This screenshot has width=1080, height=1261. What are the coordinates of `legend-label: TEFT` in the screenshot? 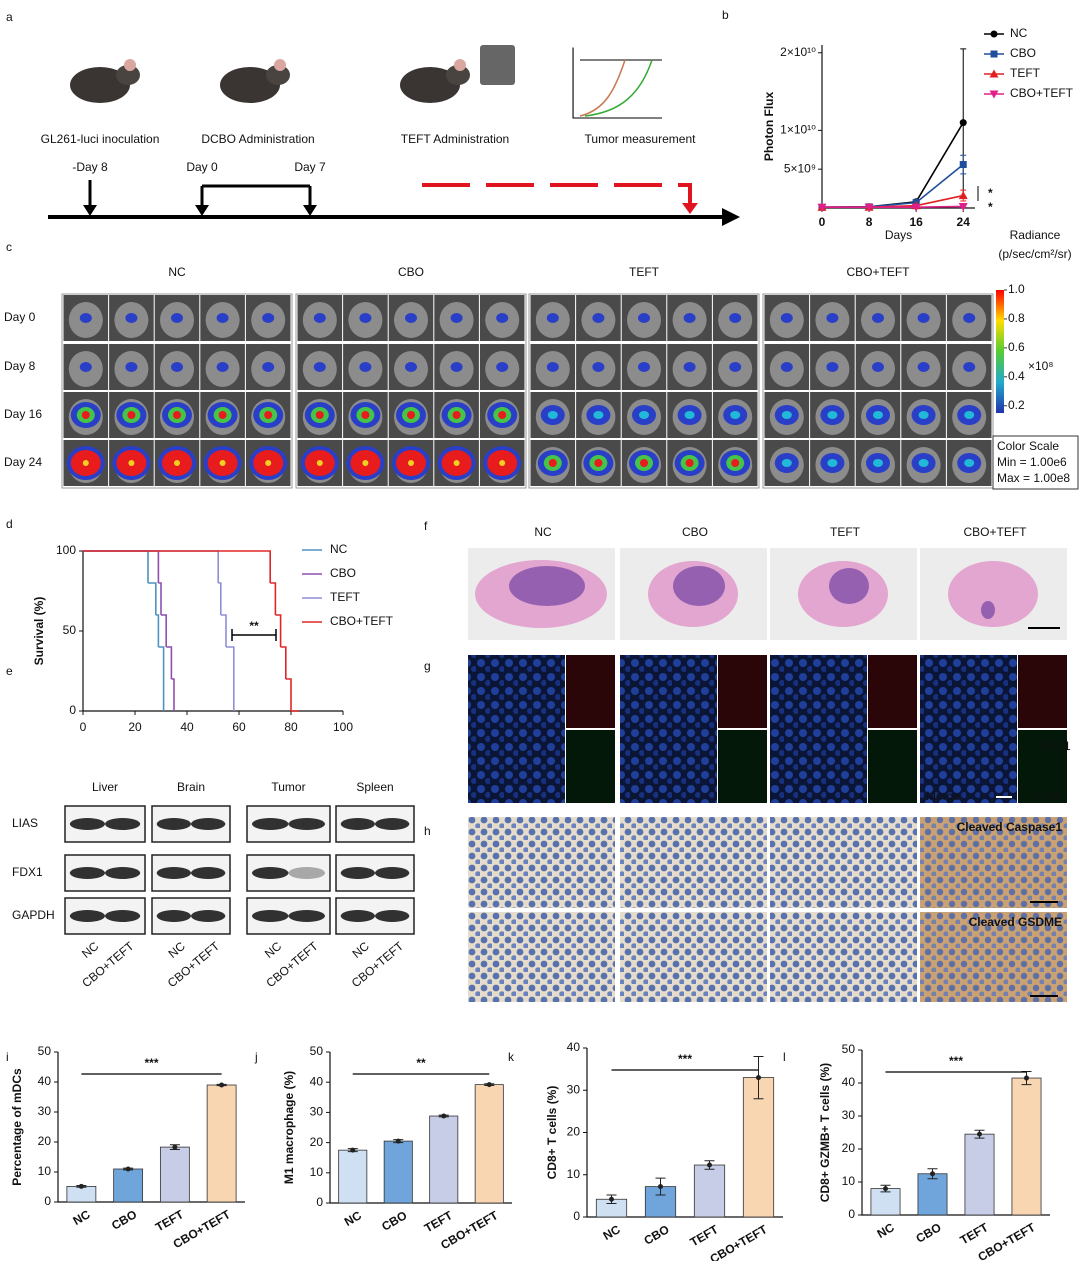 It's located at (1025, 73).